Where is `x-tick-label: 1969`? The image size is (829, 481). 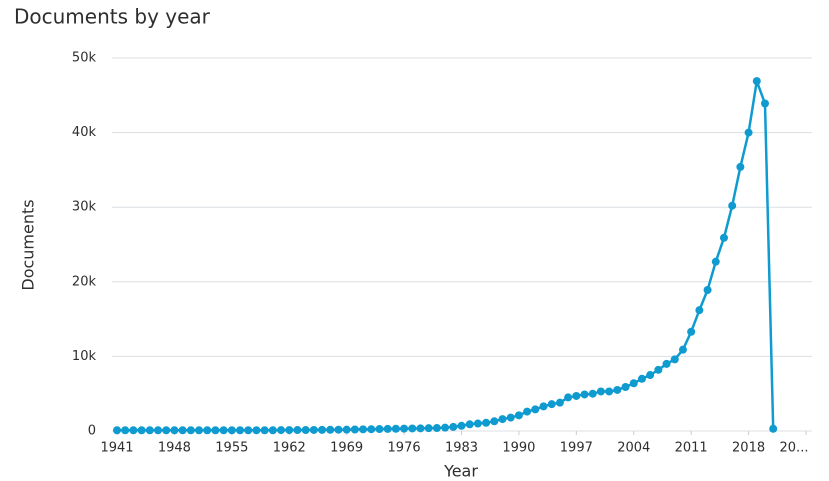
x-tick-label: 1969 is located at coordinates (346, 448).